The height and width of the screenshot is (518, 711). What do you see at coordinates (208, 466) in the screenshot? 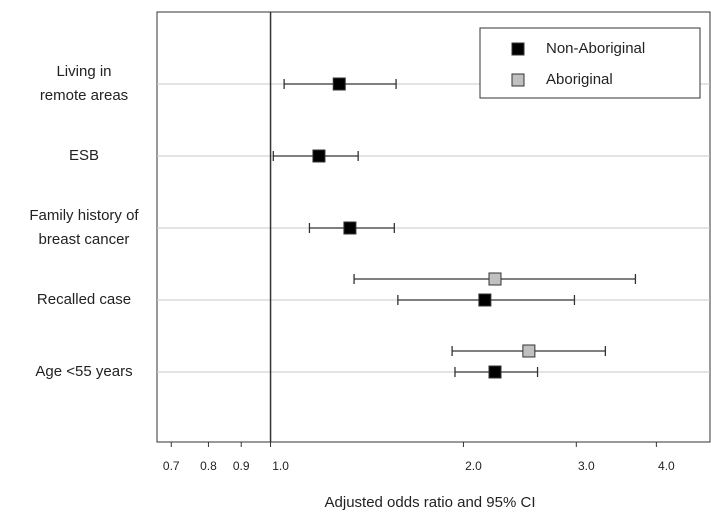
I see `x-tick-label: 0.8` at bounding box center [208, 466].